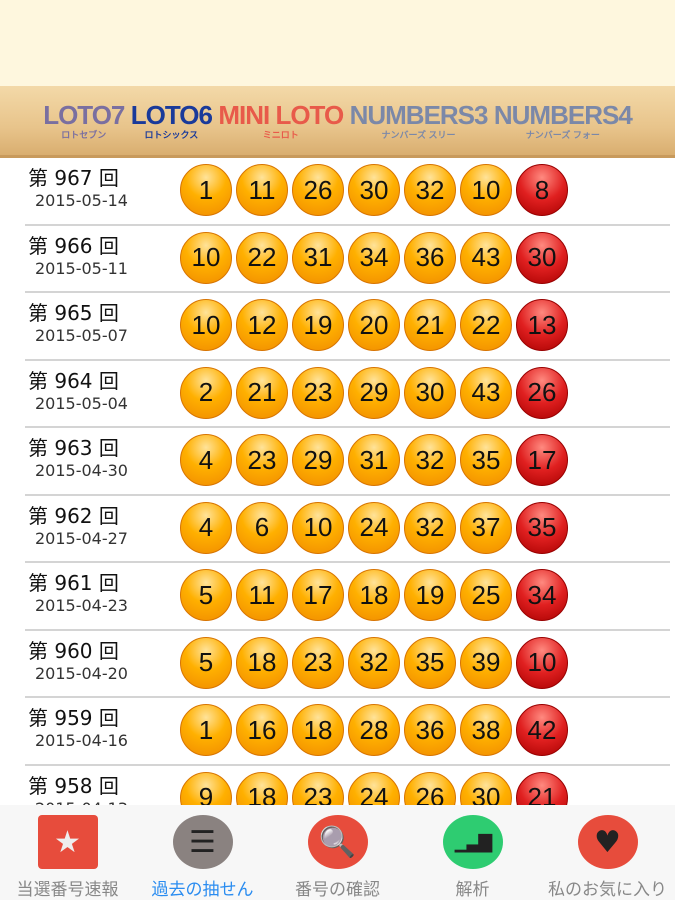  I want to click on draw-row: 第 965 回 2015-05-07 10 12 19 20 21 22 13, so click(347, 327).